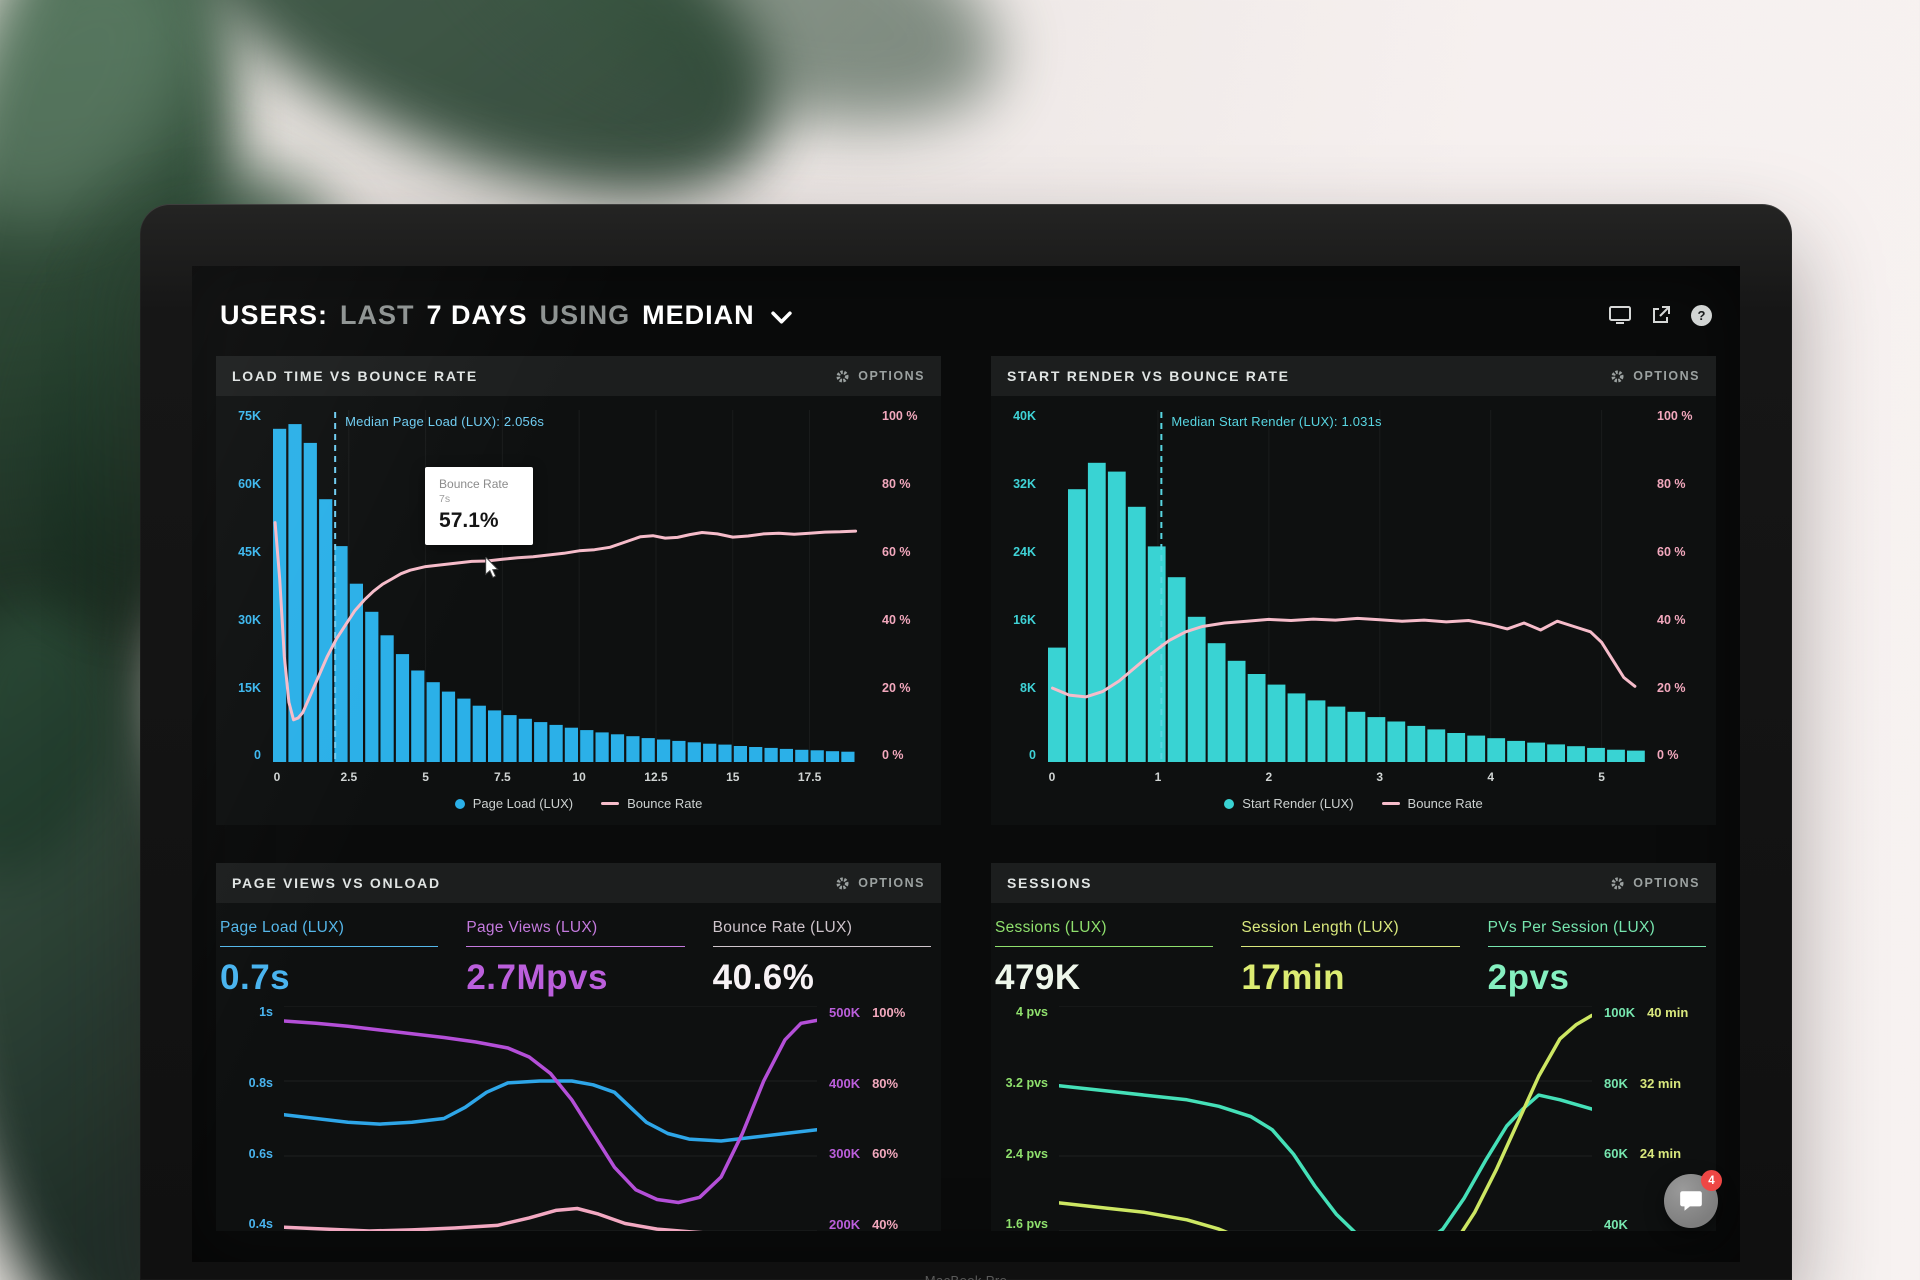 This screenshot has width=1920, height=1280. Describe the element at coordinates (1028, 687) in the screenshot. I see `axis-tick-label: 8K` at that location.